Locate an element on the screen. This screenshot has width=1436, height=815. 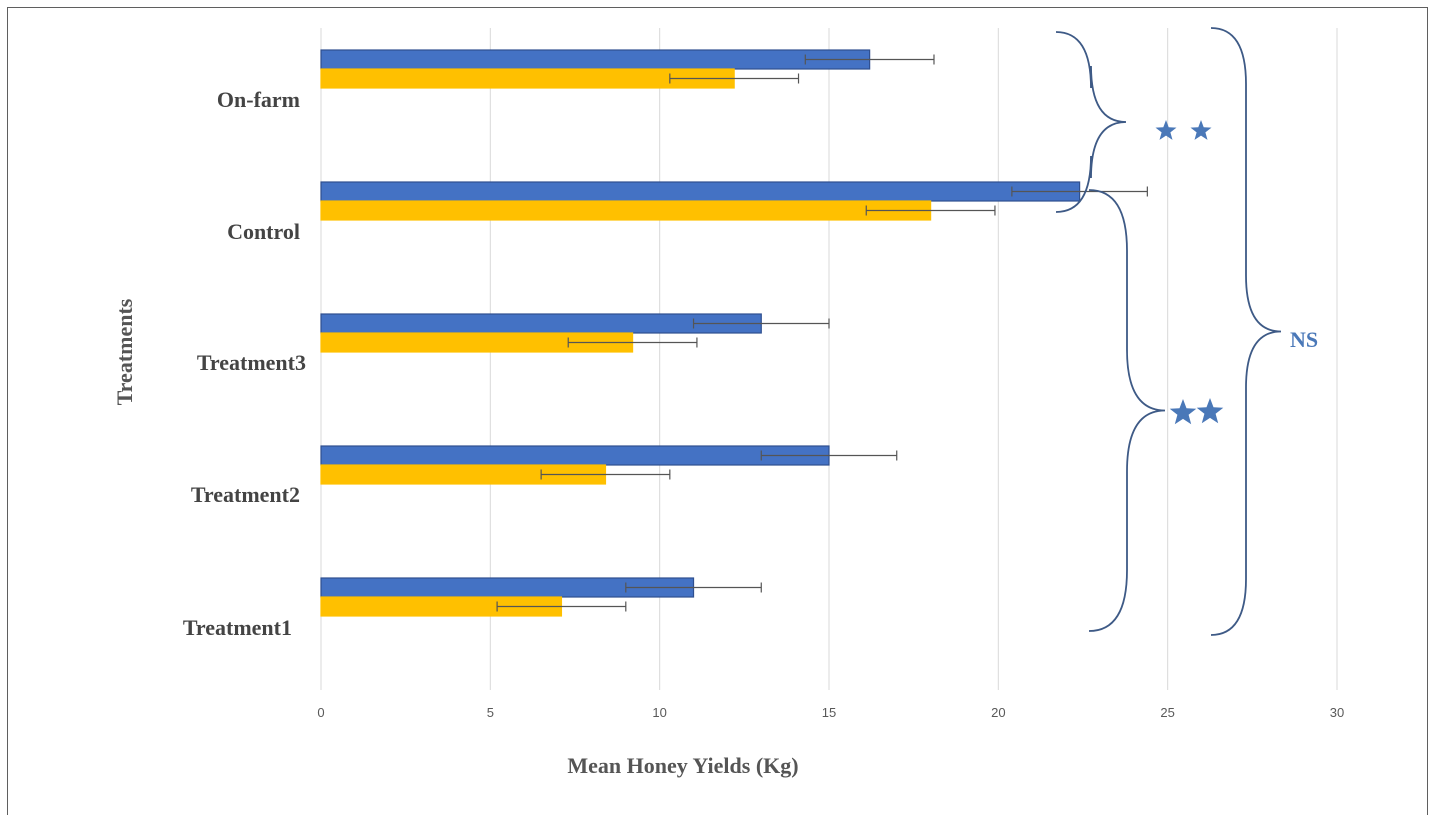
x-tick-label: 25 is located at coordinates (1167, 712).